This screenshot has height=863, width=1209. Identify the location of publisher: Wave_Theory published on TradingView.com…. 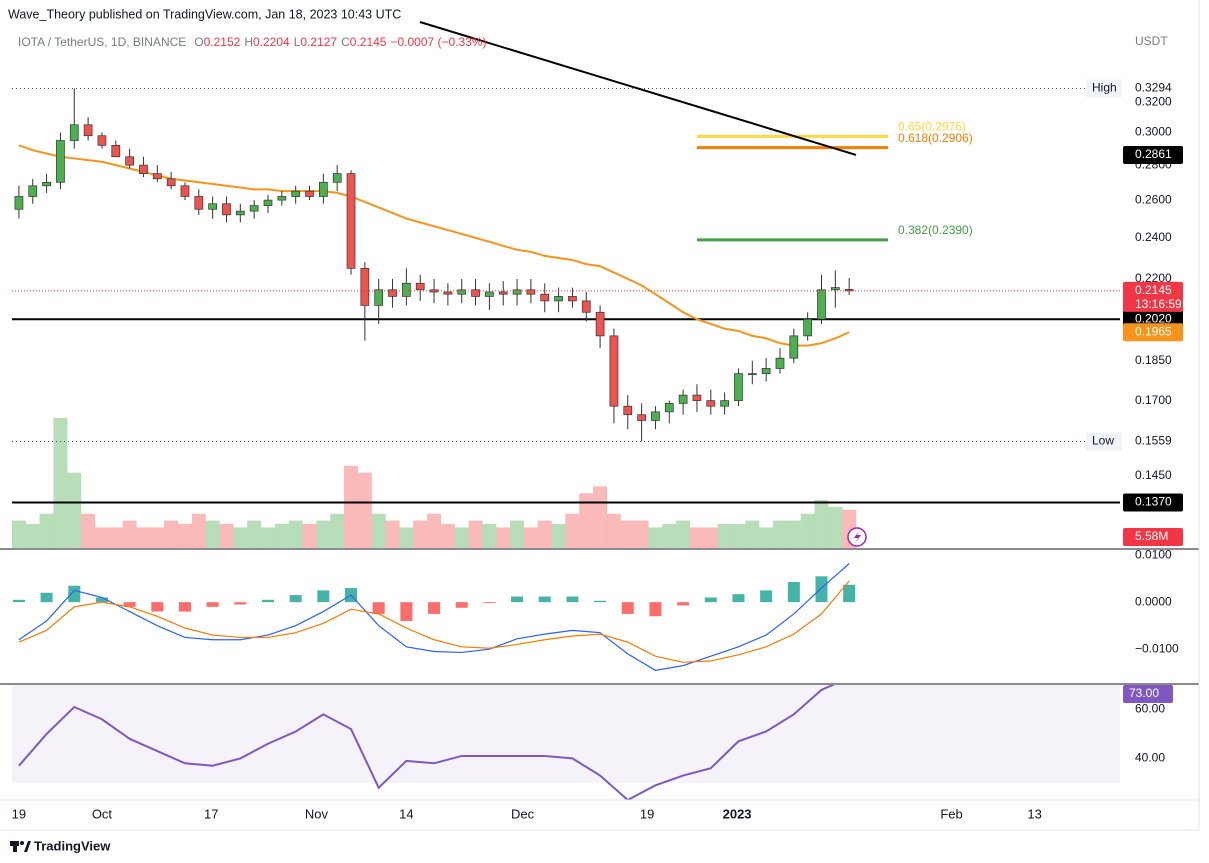
(204, 14).